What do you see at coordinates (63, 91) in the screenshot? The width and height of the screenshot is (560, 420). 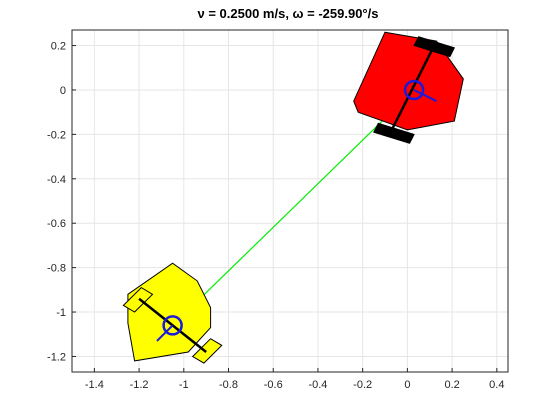 I see `y-tick-label: 0` at bounding box center [63, 91].